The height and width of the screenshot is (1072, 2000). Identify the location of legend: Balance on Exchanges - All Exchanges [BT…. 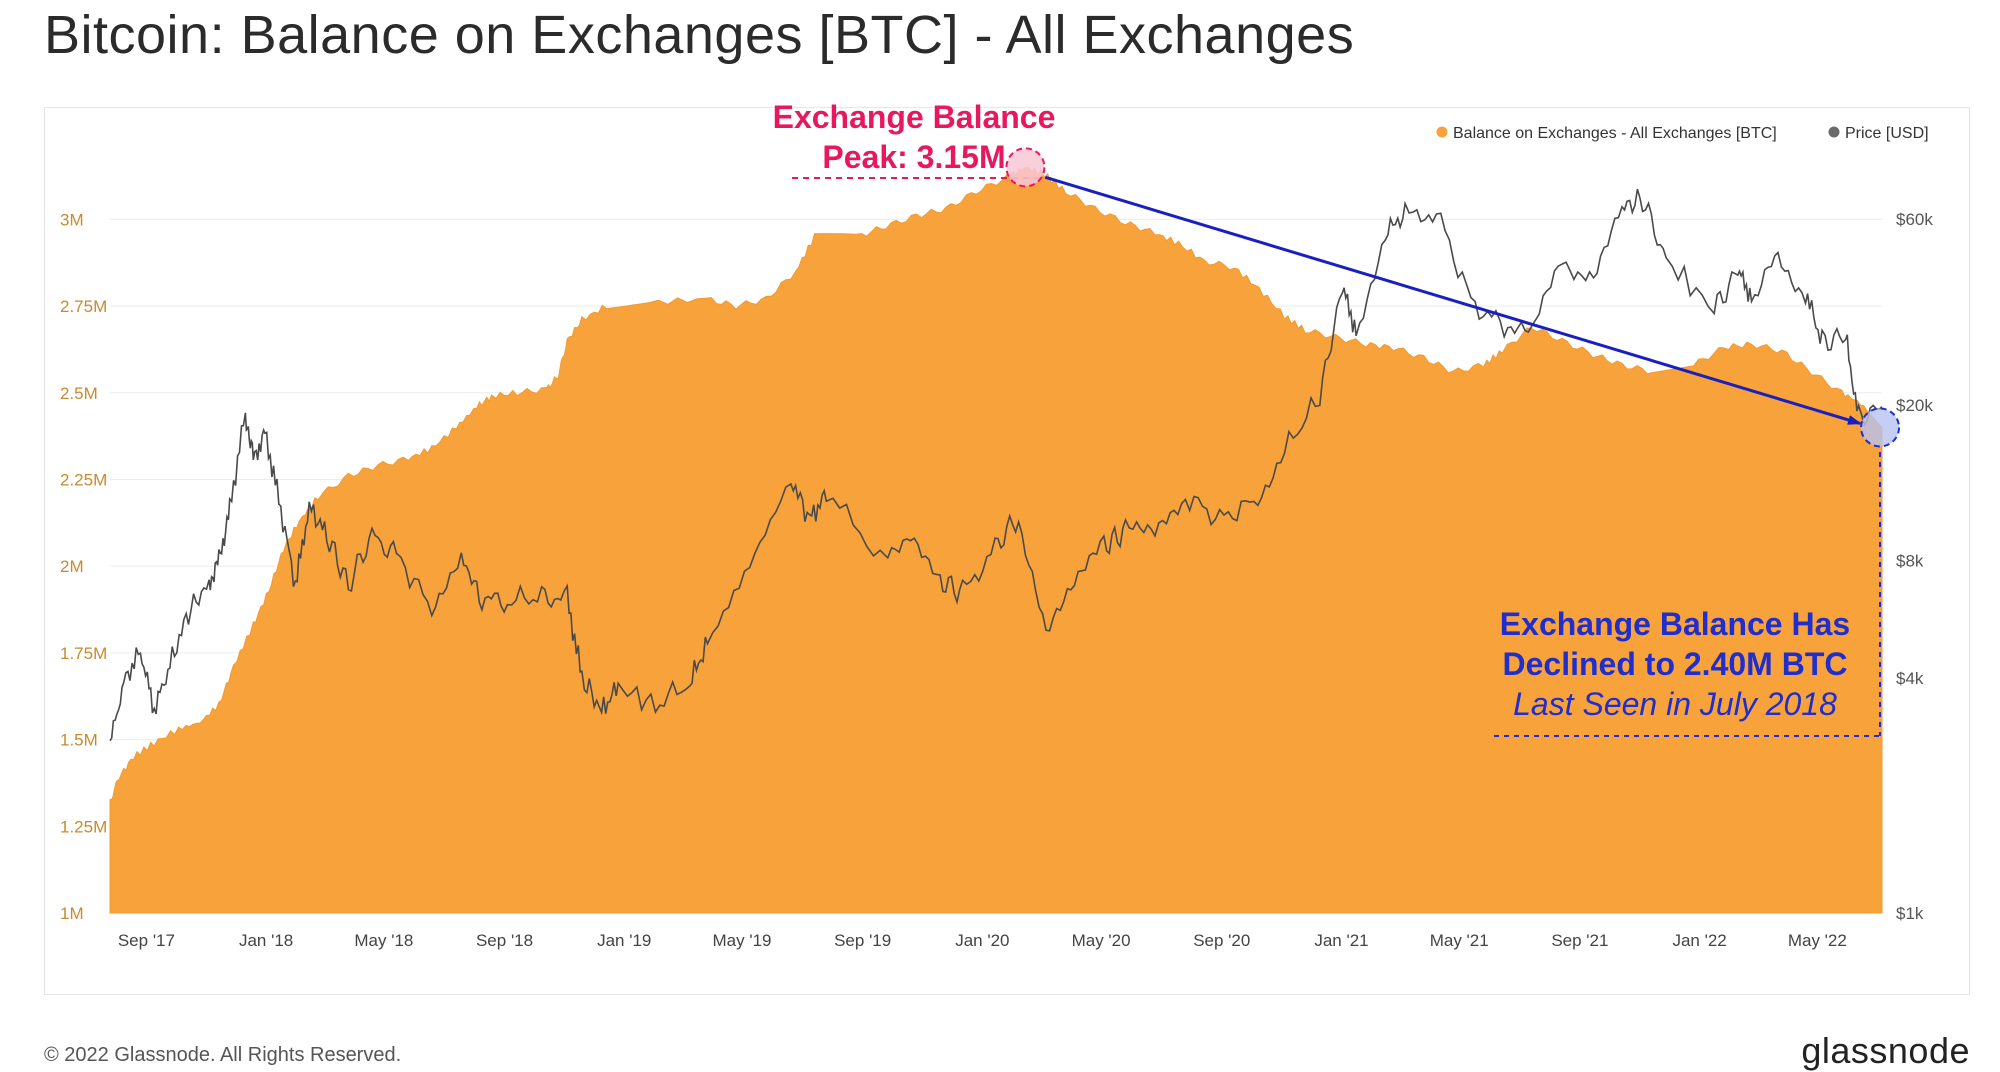
(1682, 133).